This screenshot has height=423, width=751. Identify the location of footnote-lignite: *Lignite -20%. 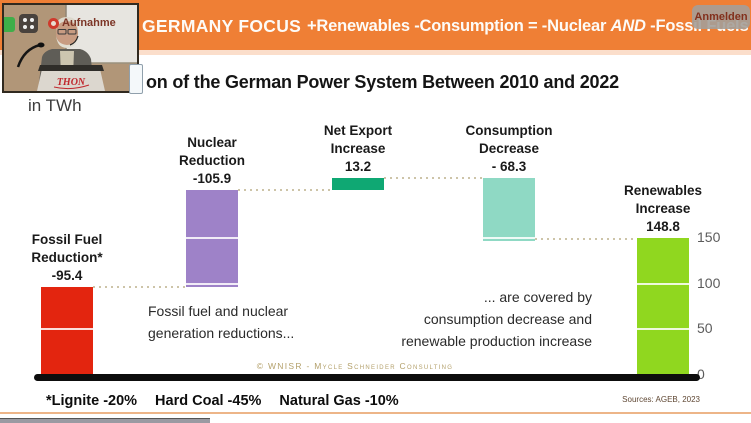
(92, 401).